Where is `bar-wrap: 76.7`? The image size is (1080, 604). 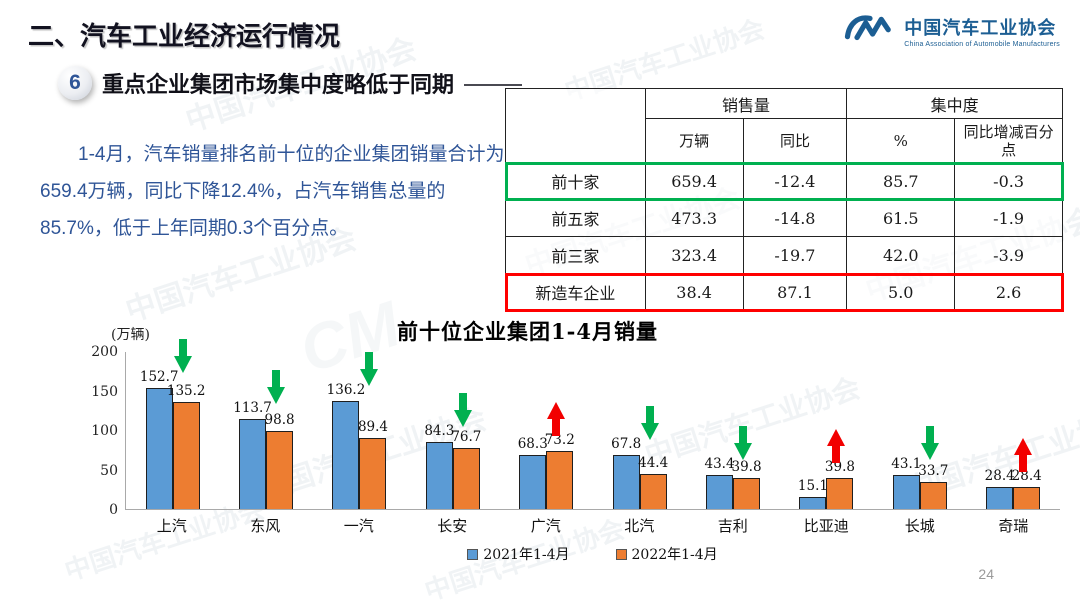 bar-wrap: 76.7 is located at coordinates (466, 469).